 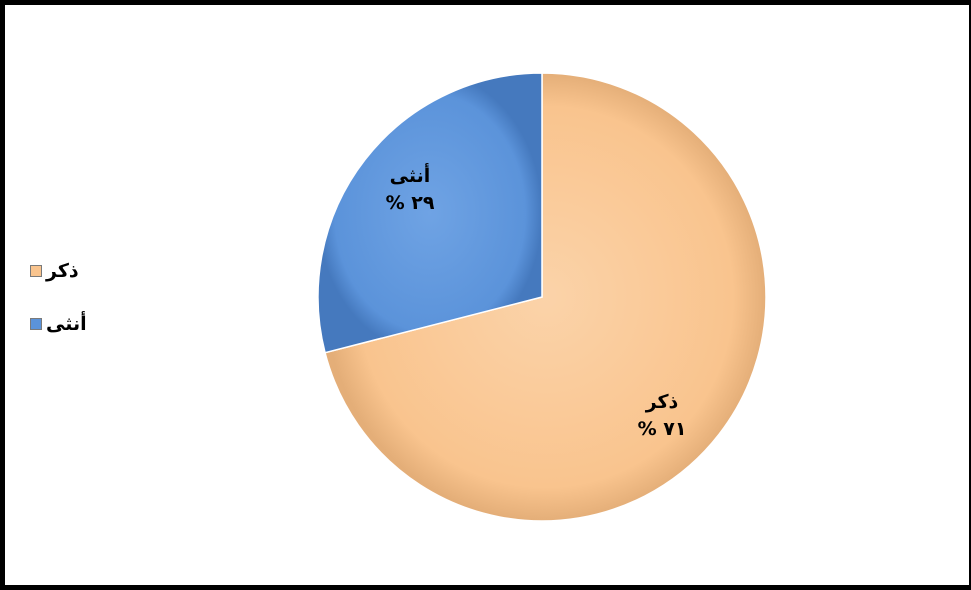 I want to click on legend-swatch-female, so click(x=36, y=324).